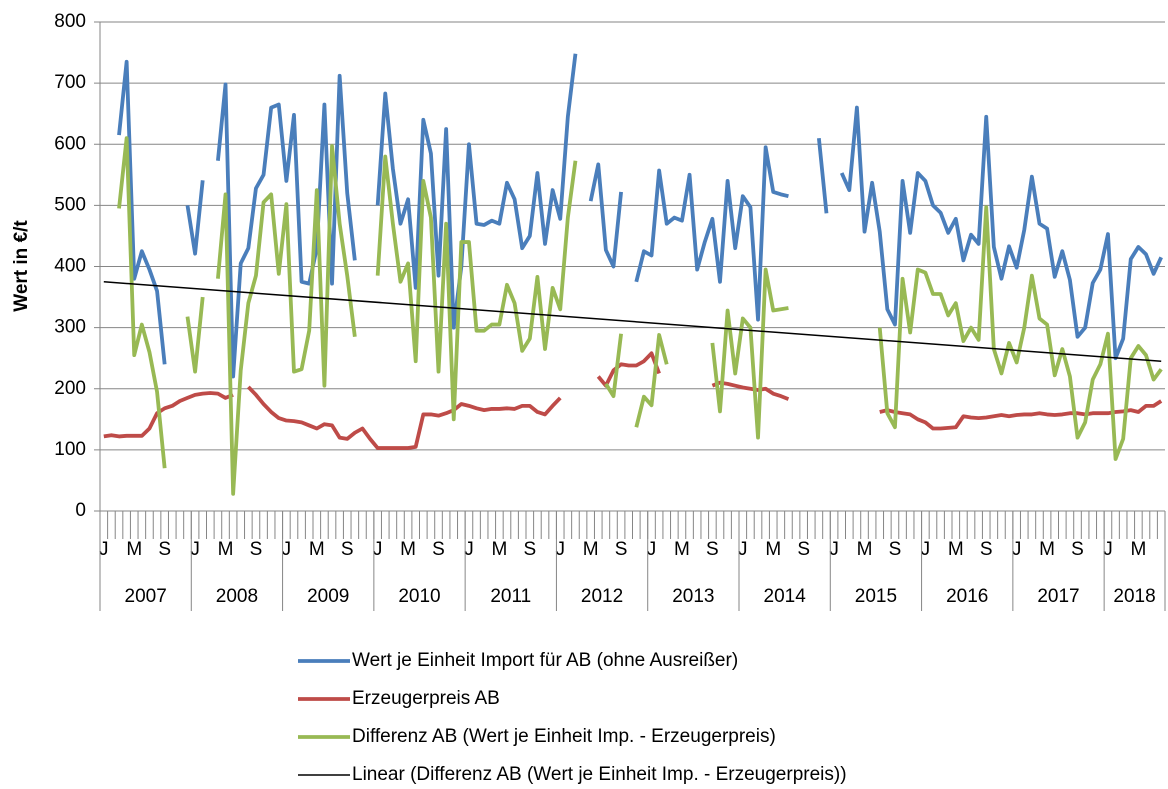 The width and height of the screenshot is (1168, 789). Describe the element at coordinates (426, 698) in the screenshot. I see `legend-label: Erzeugerpreis AB` at that location.